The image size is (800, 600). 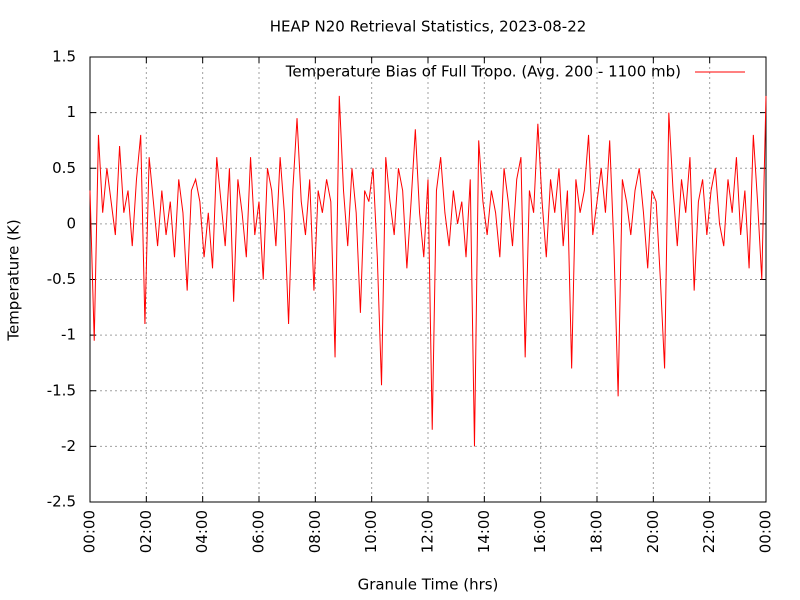 What do you see at coordinates (68, 335) in the screenshot?
I see `y-tick-label: -1` at bounding box center [68, 335].